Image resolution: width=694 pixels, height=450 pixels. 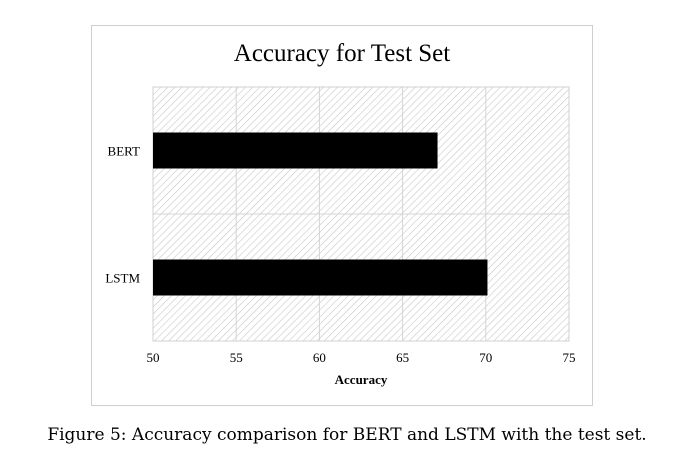 What do you see at coordinates (122, 215) in the screenshot?
I see `y-tick-labels: BERT LSTM` at bounding box center [122, 215].